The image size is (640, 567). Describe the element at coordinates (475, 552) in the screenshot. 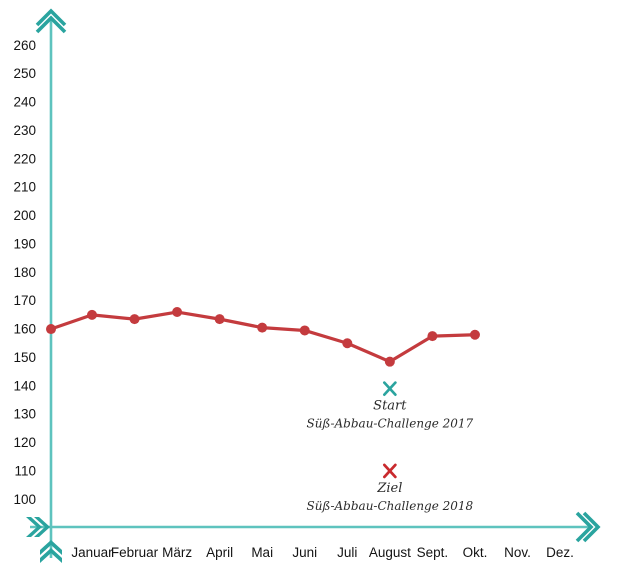

I see `x-month-label: Okt.` at that location.